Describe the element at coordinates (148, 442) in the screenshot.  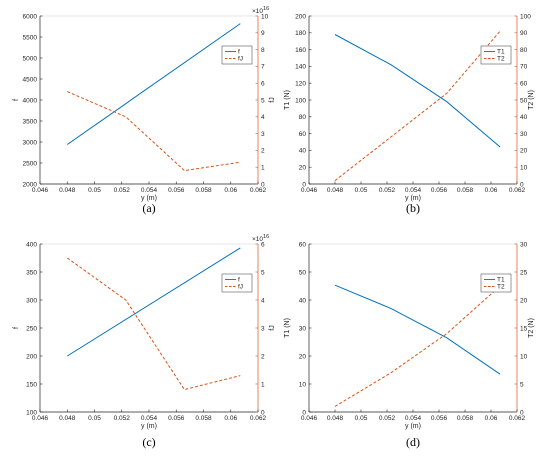
I see `panel-label: (c)` at that location.